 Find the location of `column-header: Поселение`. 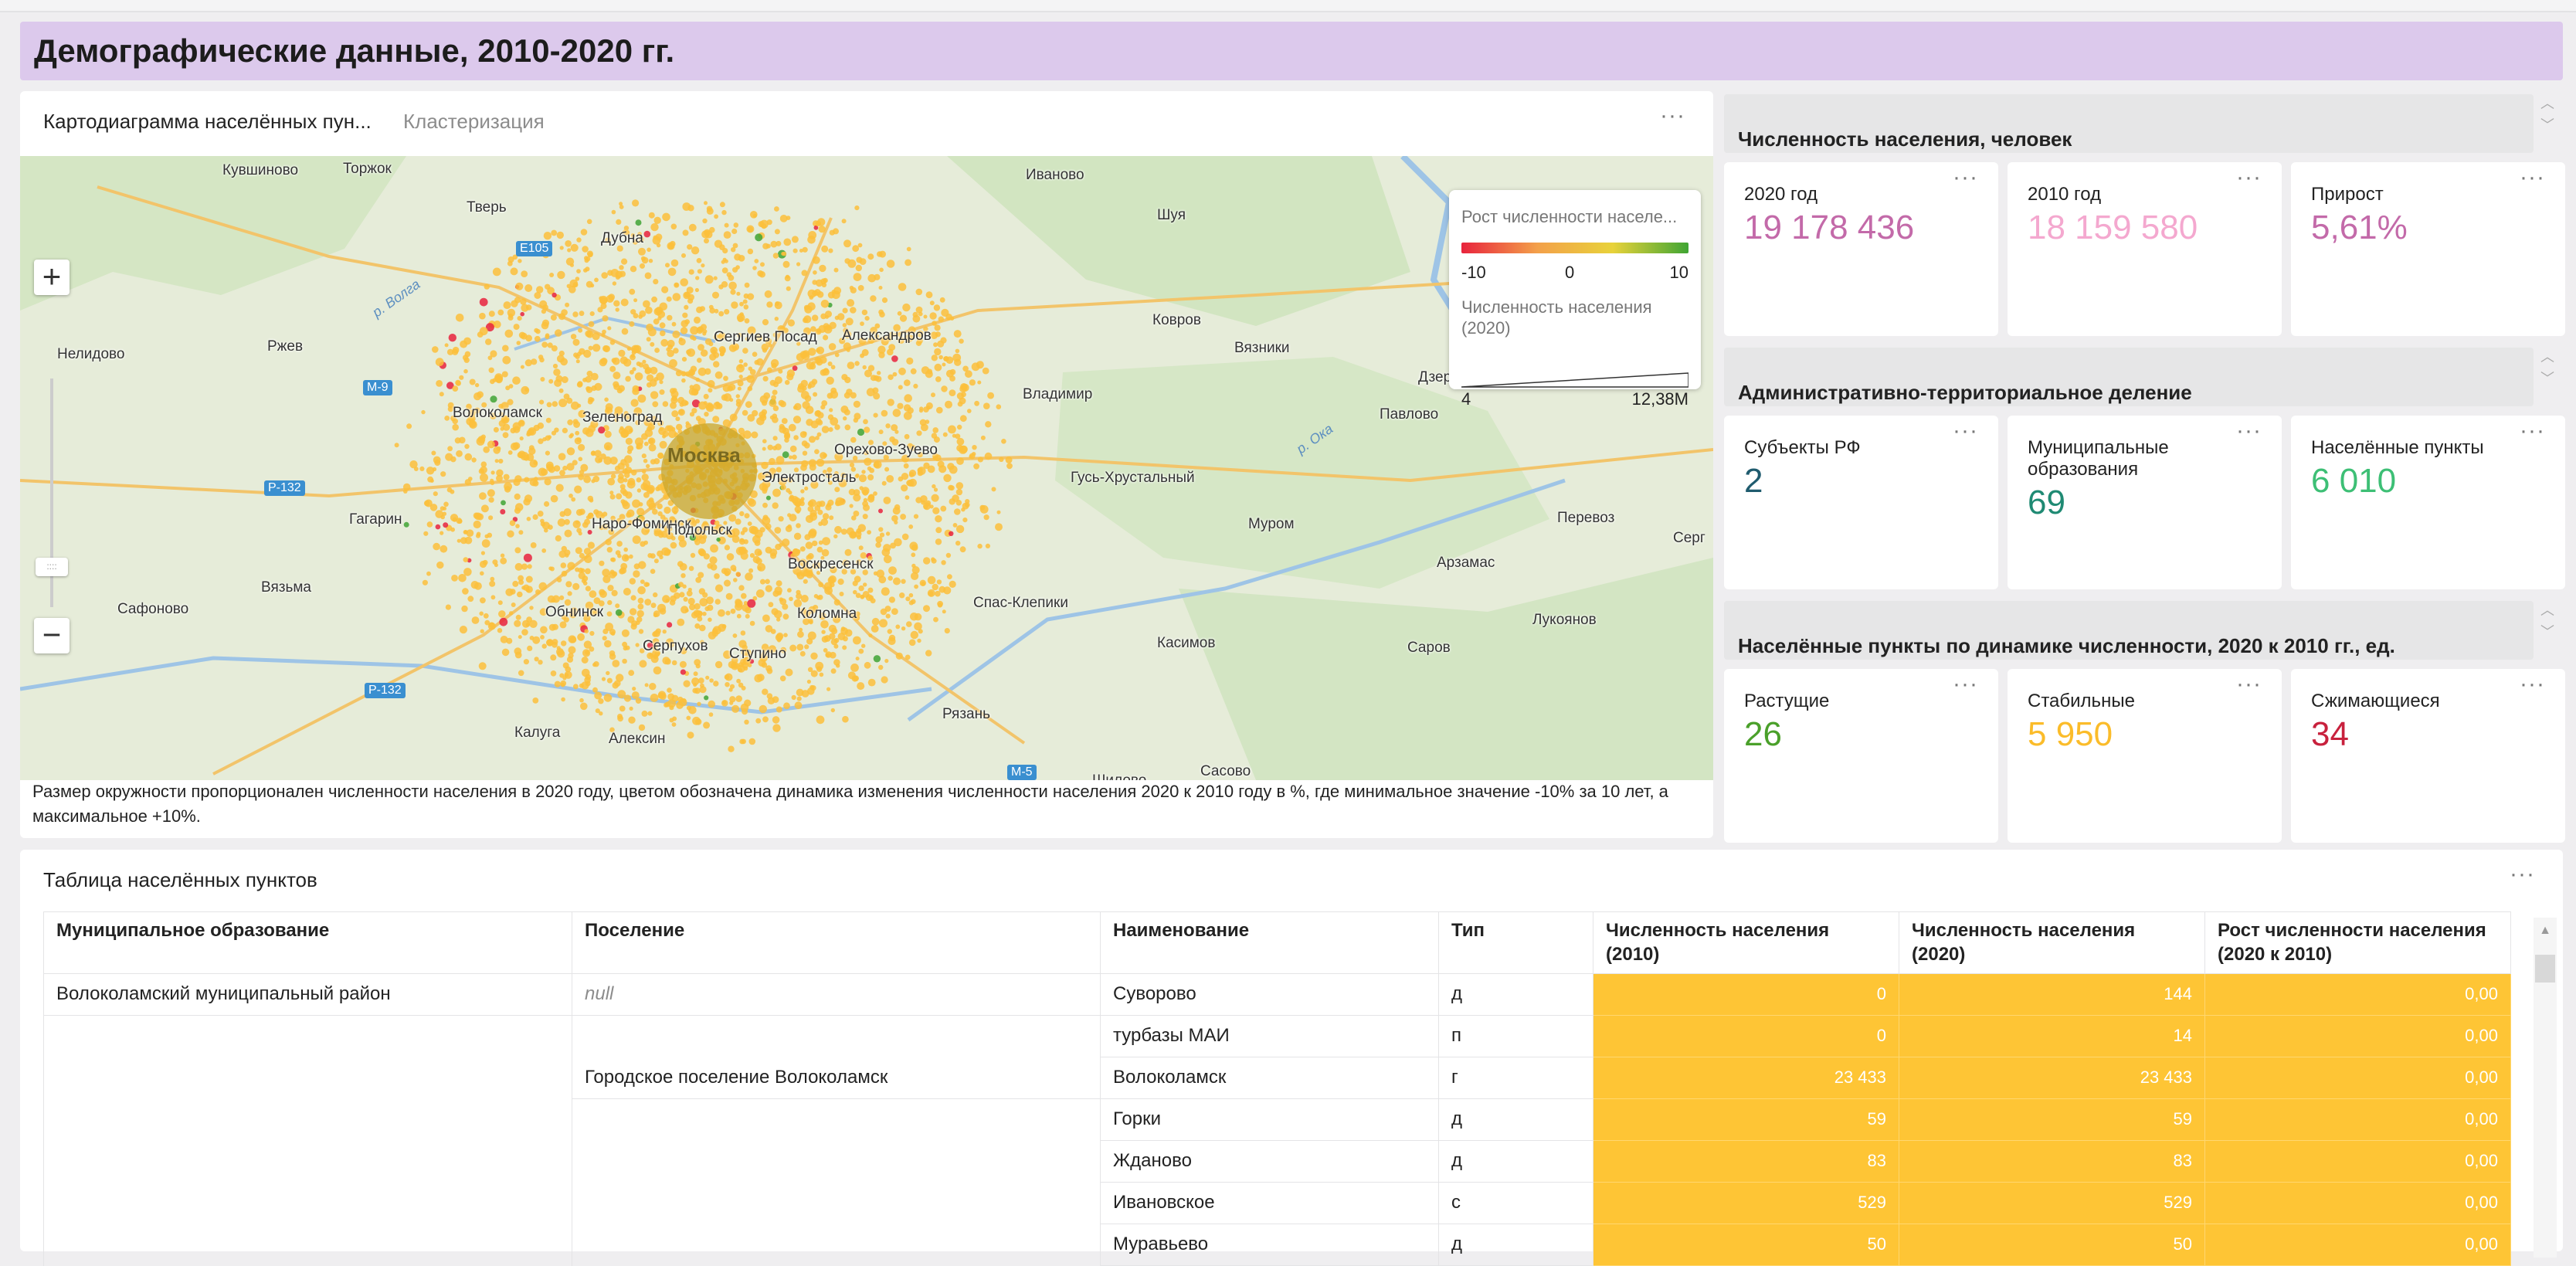

column-header: Поселение is located at coordinates (836, 942).